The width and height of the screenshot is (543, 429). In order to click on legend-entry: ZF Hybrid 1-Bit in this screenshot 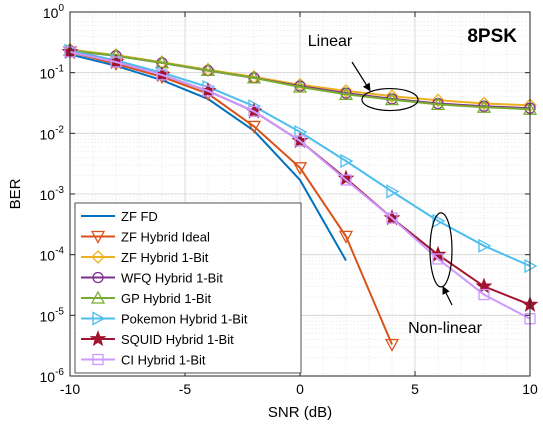, I will do `click(145, 257)`.